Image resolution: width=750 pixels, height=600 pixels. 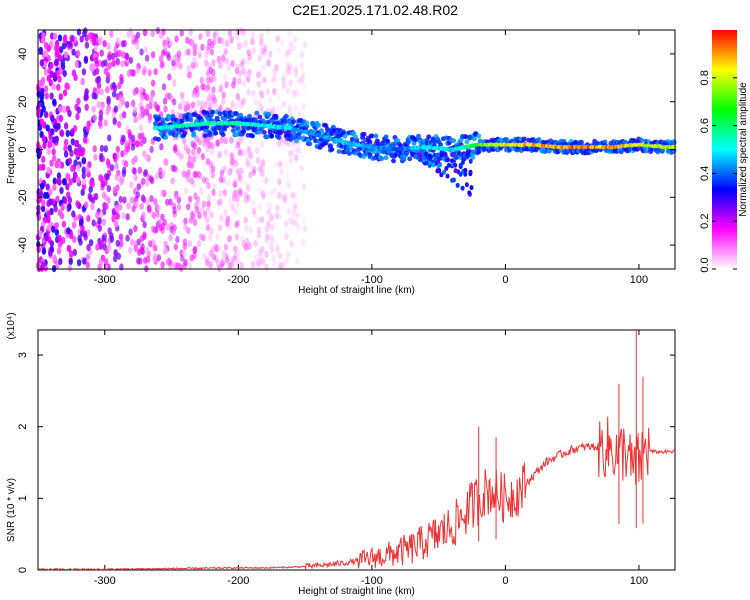 What do you see at coordinates (375, 10) in the screenshot?
I see `chart-title: C2E1.2025.171.02.48.R02` at bounding box center [375, 10].